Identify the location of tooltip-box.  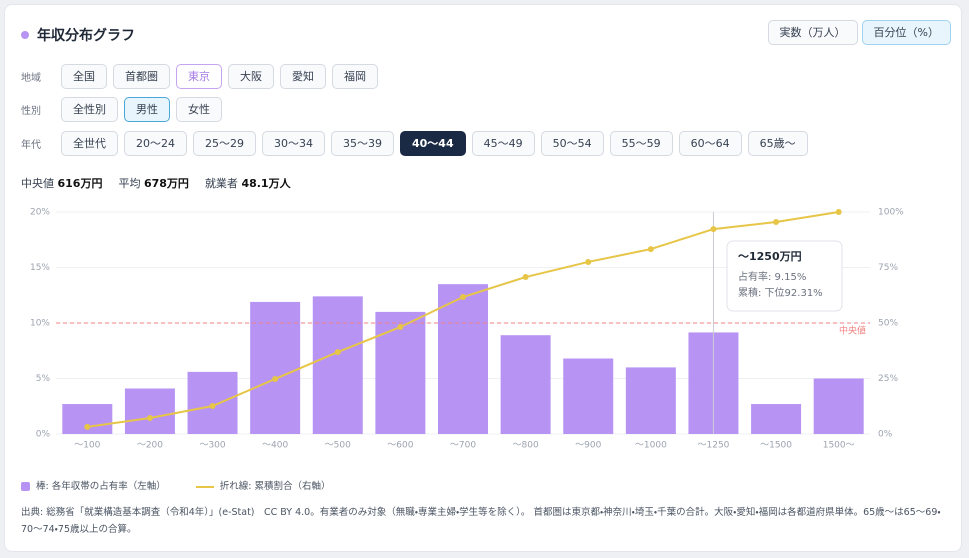
(784, 276).